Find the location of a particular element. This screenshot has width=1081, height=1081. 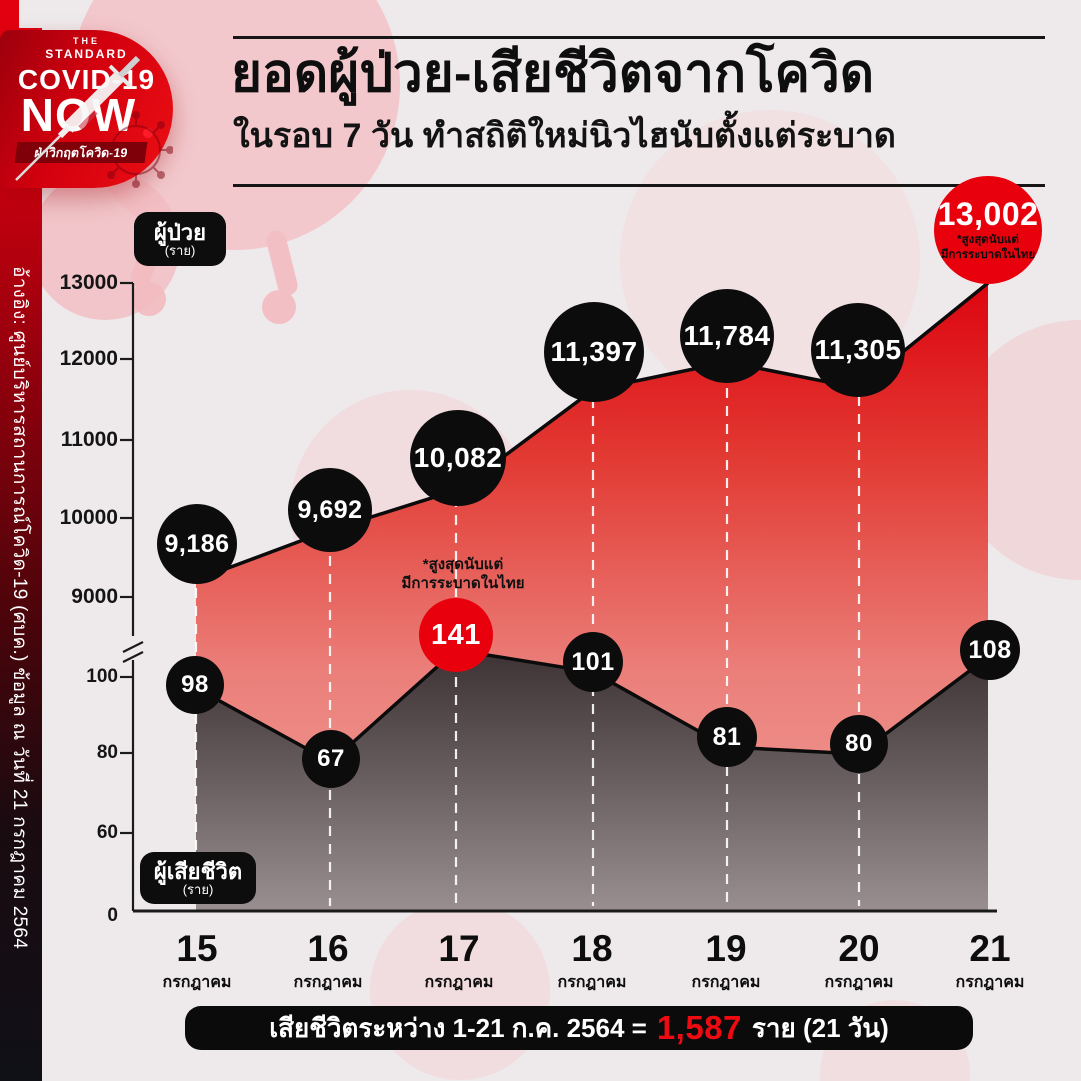

cases-record-note-line1: *สูงสุดนับแต่ is located at coordinates (988, 240).